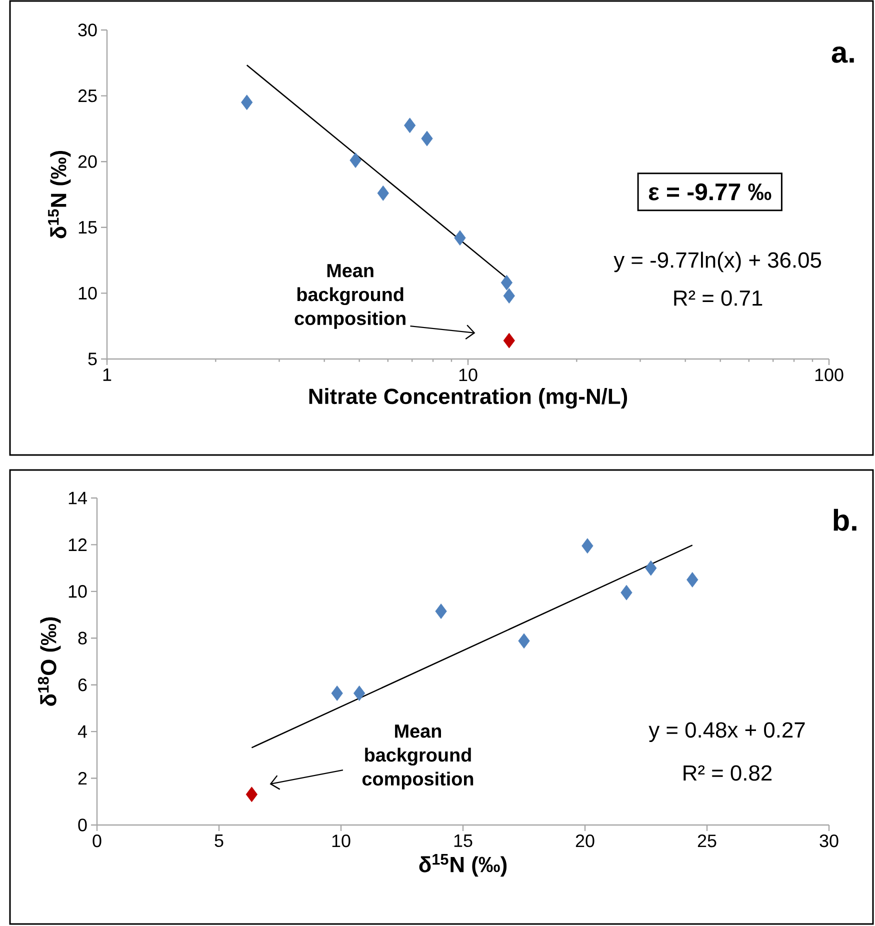 The height and width of the screenshot is (926, 875). What do you see at coordinates (728, 773) in the screenshot?
I see `annotation: R² = 0.82` at bounding box center [728, 773].